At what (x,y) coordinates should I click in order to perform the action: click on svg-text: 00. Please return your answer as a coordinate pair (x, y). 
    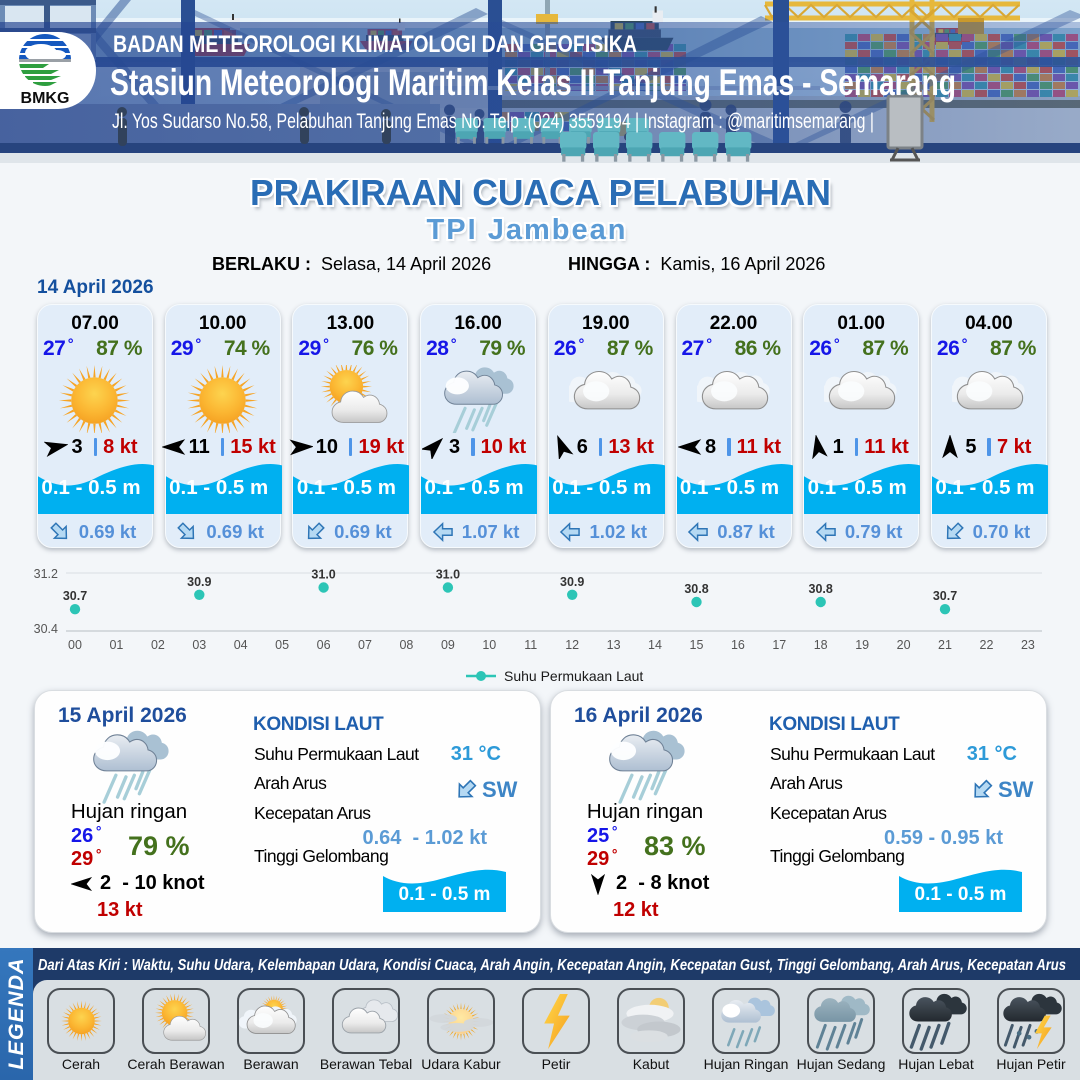
    Looking at the image, I should click on (75, 645).